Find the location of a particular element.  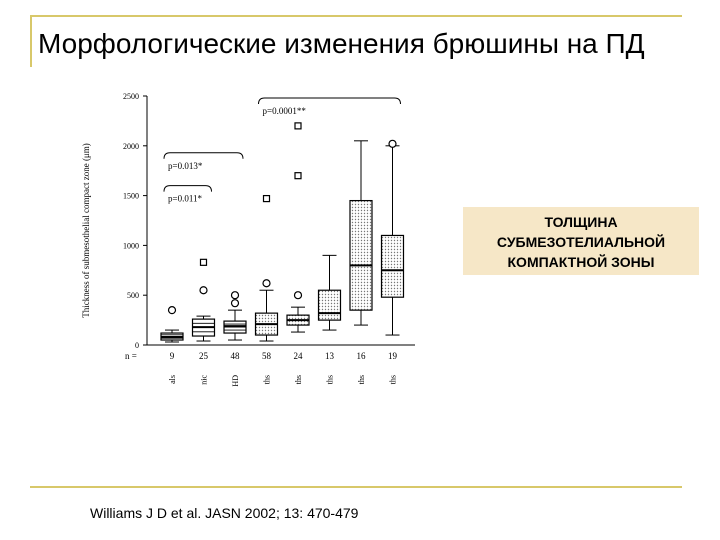

title-left-rule is located at coordinates (31, 41).